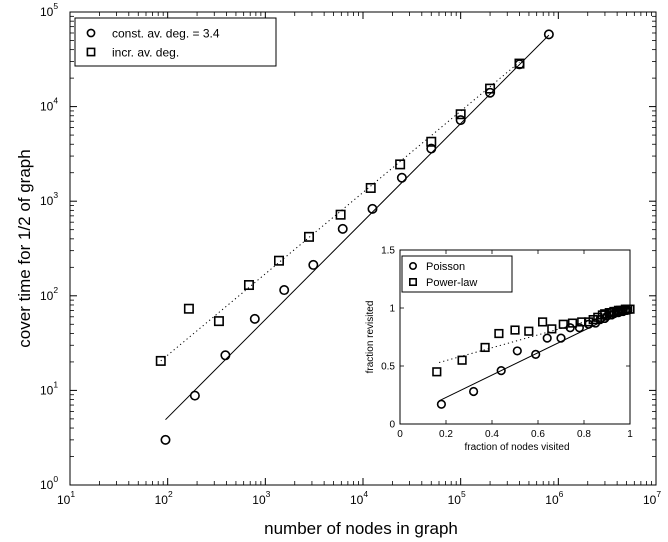 The width and height of the screenshot is (668, 542). I want to click on inset-y-tick-label: 0.5, so click(388, 367).